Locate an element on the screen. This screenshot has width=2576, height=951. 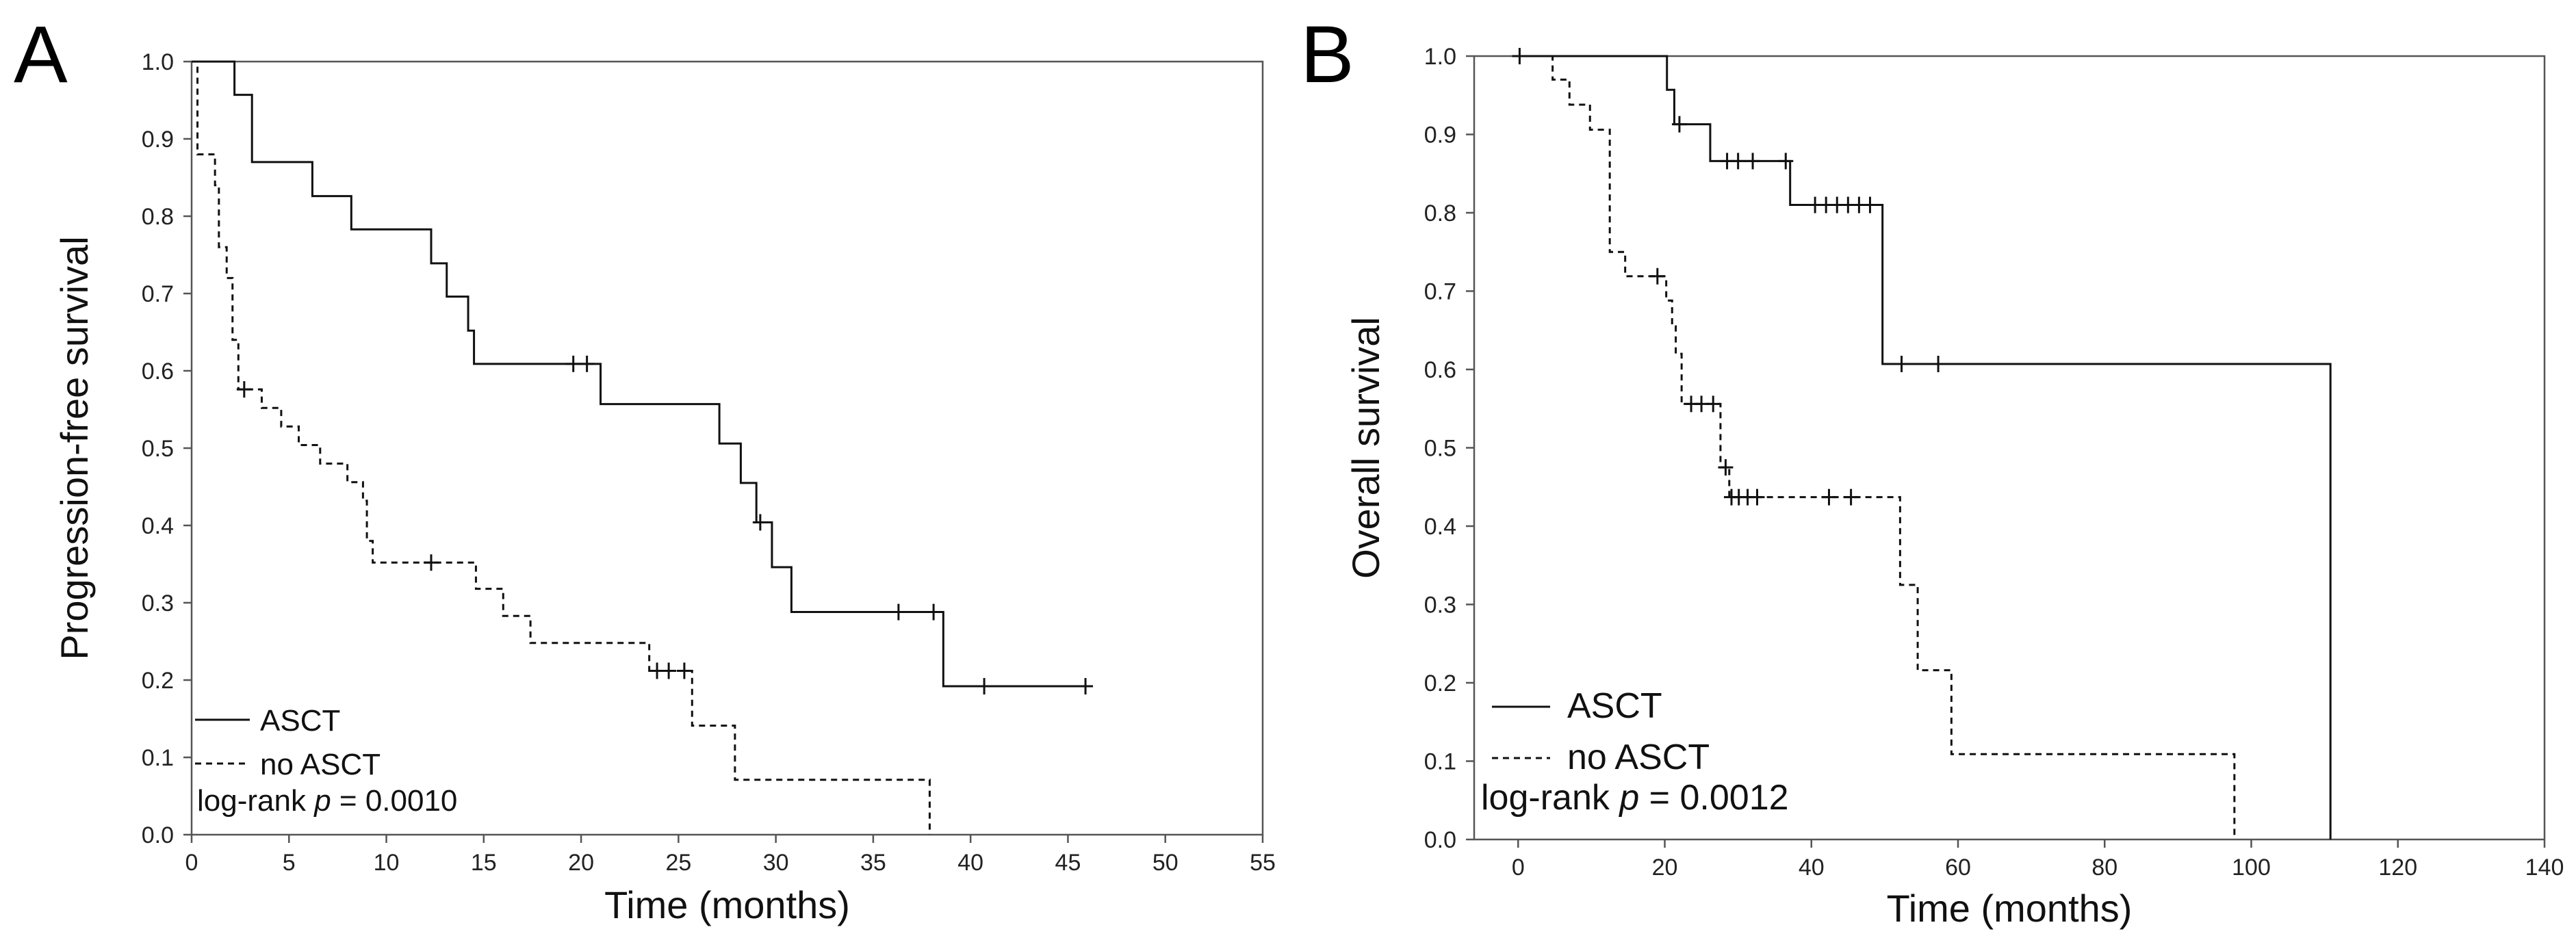
logrank-value: = 0.0010 is located at coordinates (394, 801).